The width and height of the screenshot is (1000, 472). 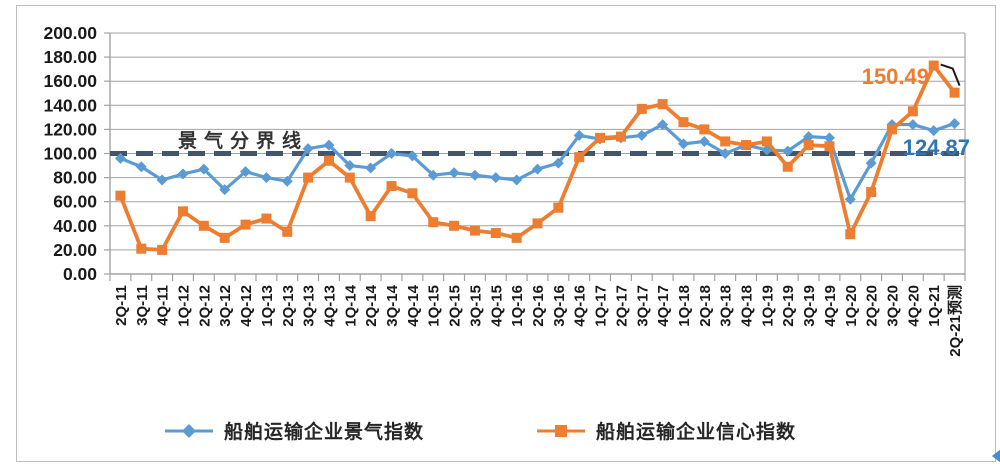 What do you see at coordinates (788, 306) in the screenshot?
I see `svg-text: 2Q-19` at bounding box center [788, 306].